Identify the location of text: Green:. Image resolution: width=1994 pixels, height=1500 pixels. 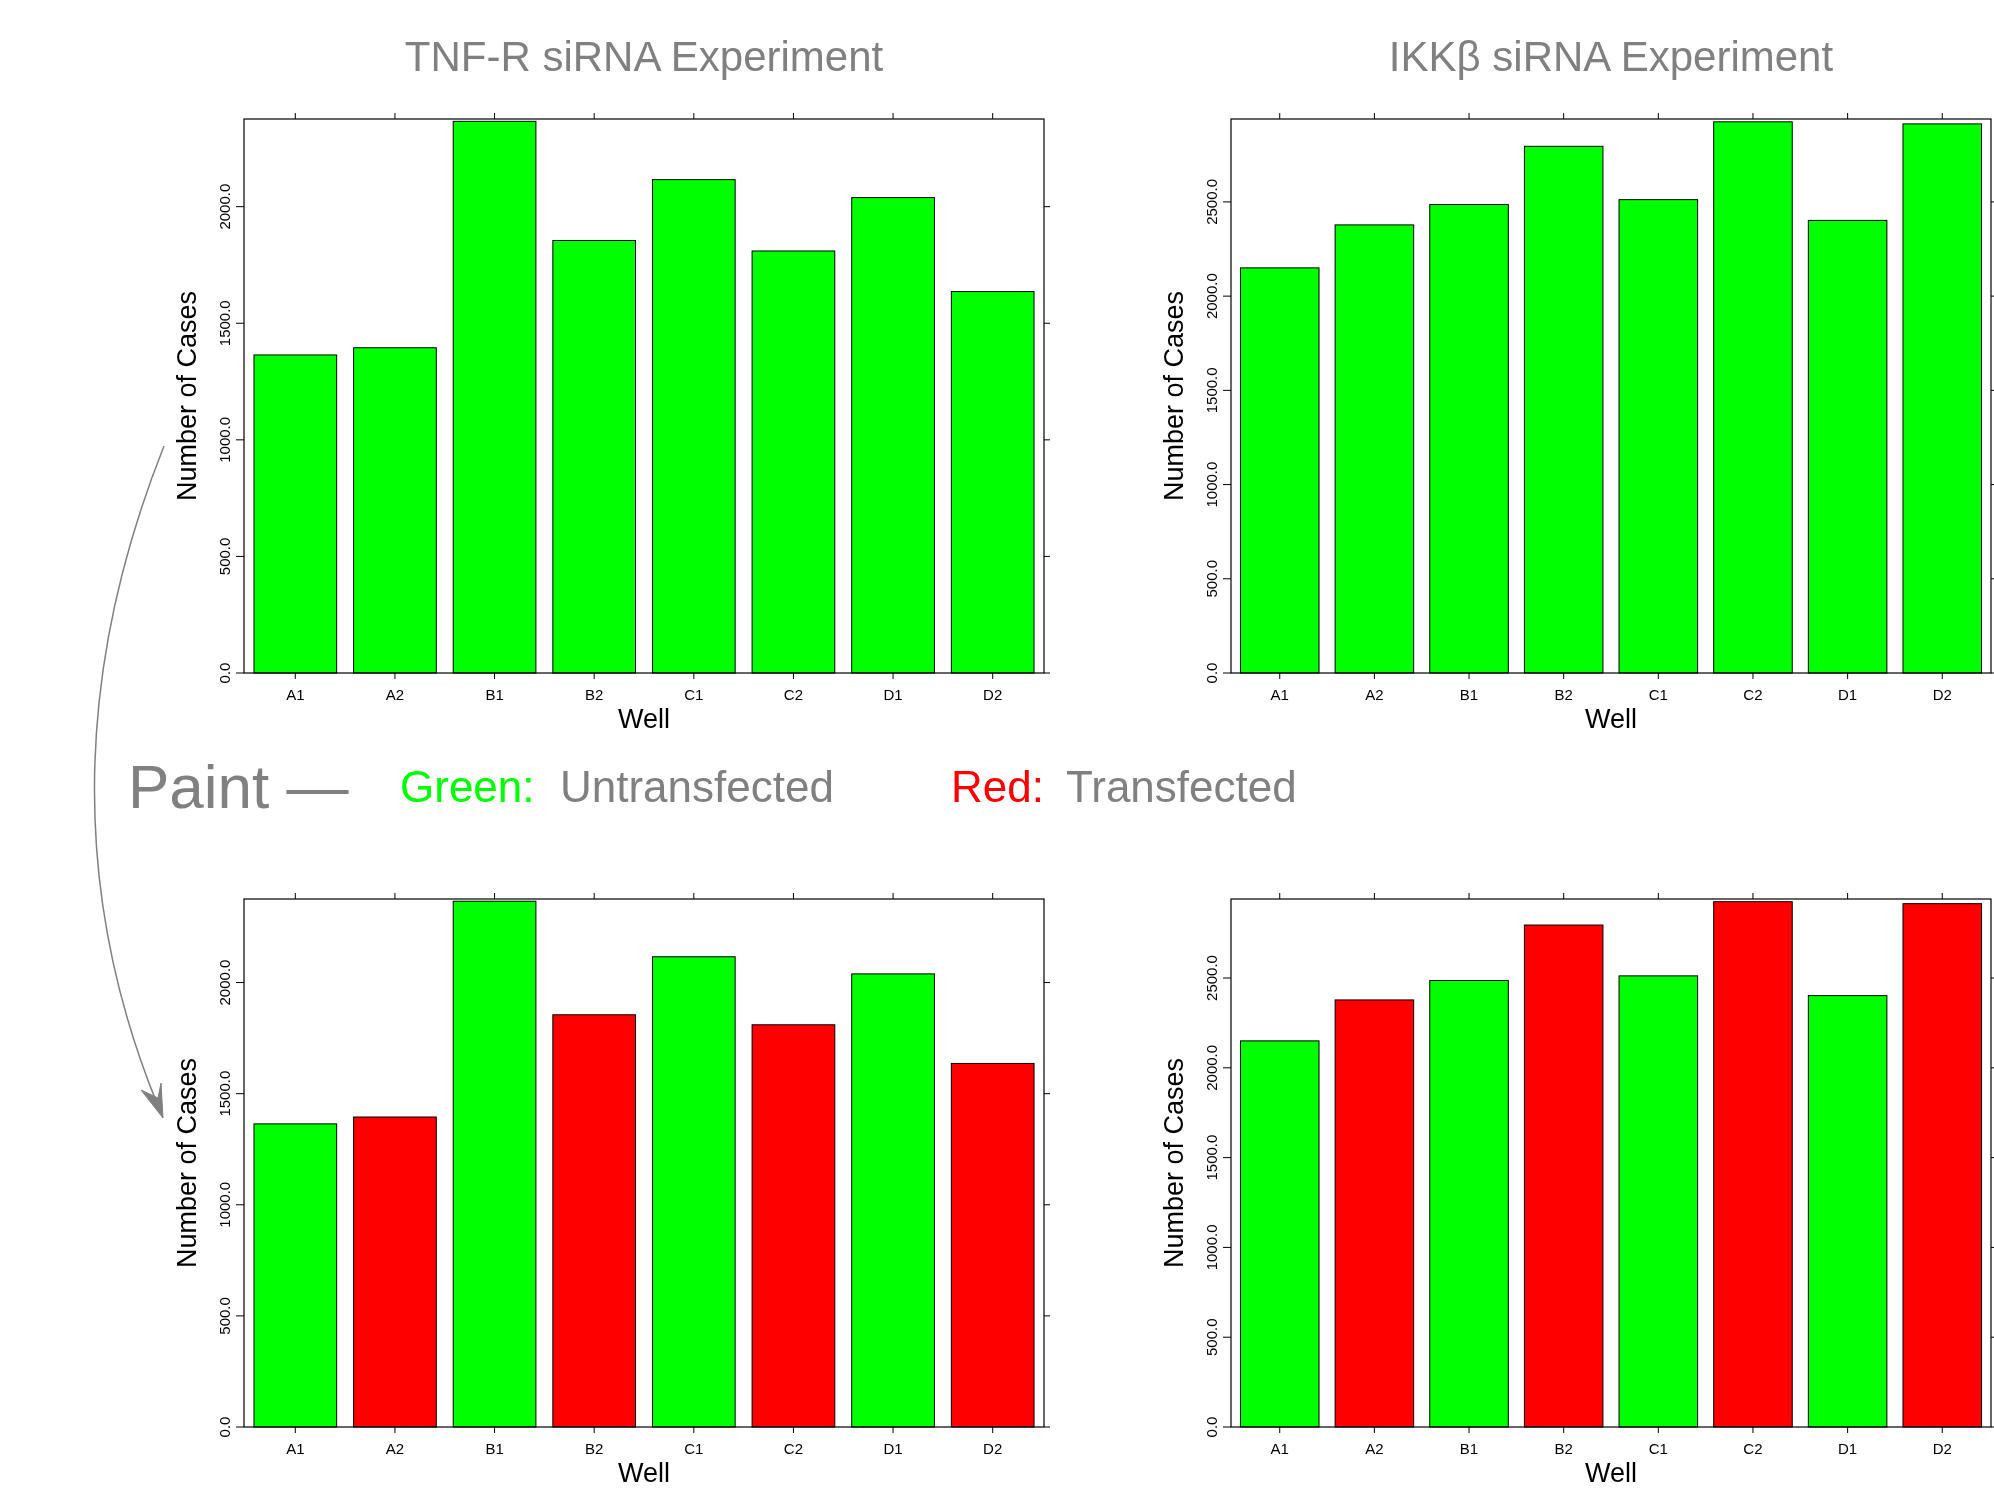
(467, 786).